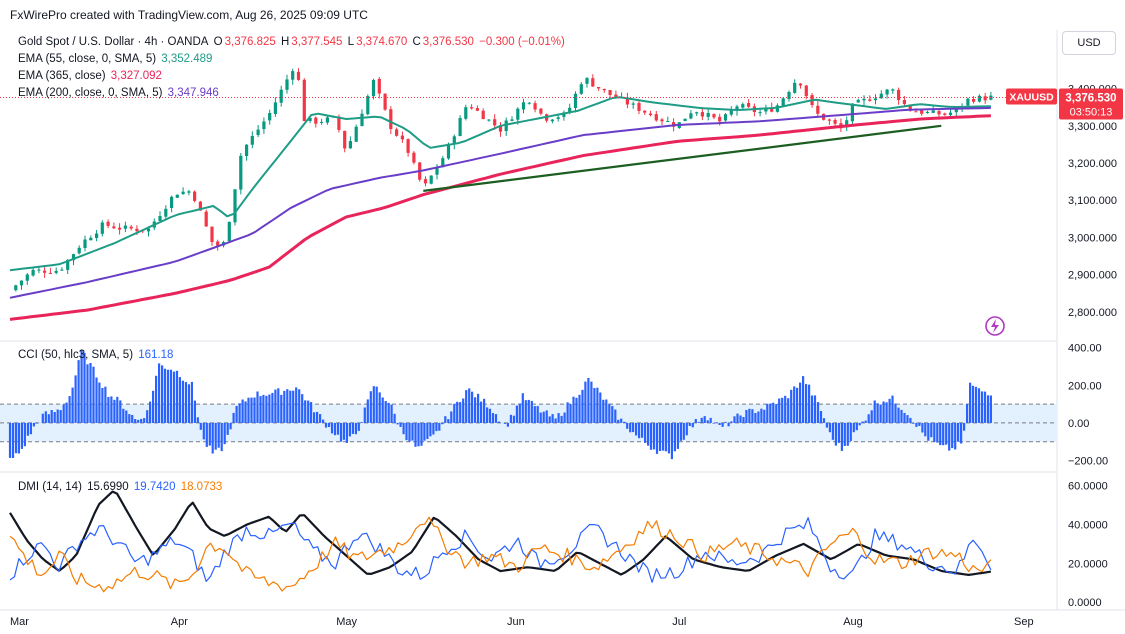 This screenshot has height=634, width=1125. What do you see at coordinates (87, 59) in the screenshot?
I see `ema55-label: EMA (55, close, 0, SMA, 5)` at bounding box center [87, 59].